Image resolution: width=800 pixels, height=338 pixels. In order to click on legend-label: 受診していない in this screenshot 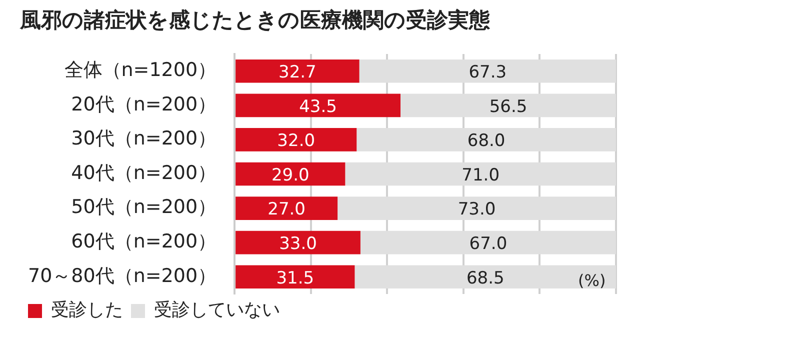, I will do `click(217, 310)`.